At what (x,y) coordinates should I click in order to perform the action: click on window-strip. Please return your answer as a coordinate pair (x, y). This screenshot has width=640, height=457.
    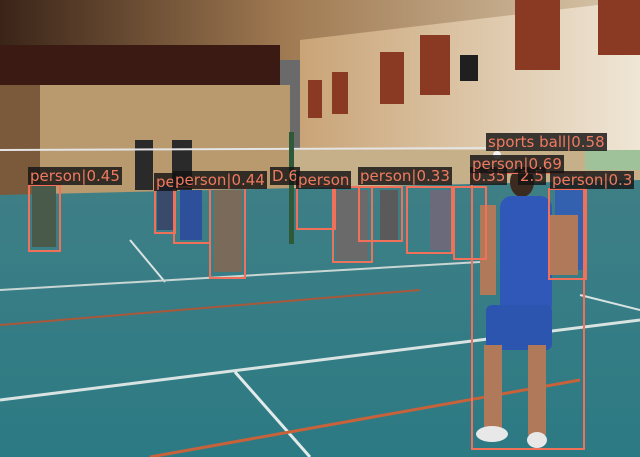
    Looking at the image, I should click on (612, 160).